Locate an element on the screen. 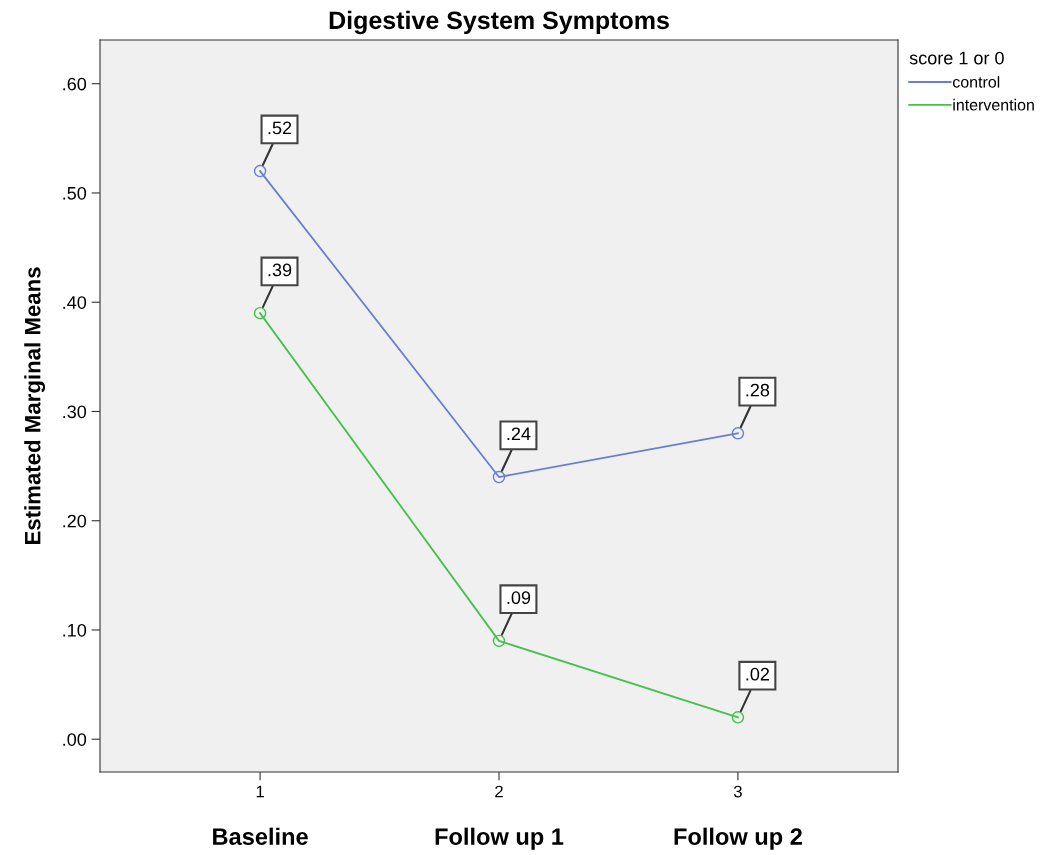 This screenshot has height=855, width=1054. y-tick-label: .60 is located at coordinates (75, 84).